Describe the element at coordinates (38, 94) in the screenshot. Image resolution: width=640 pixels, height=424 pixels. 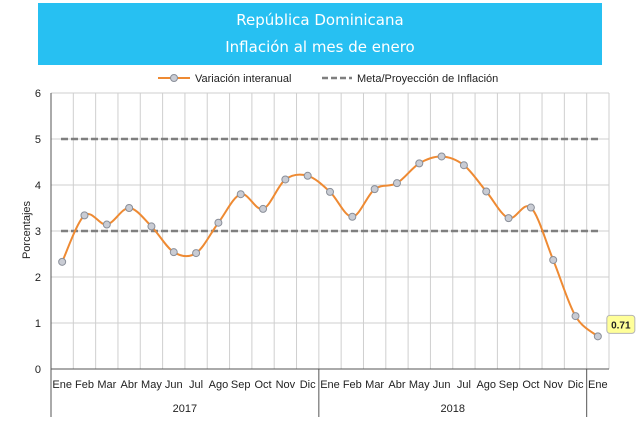
I see `y-tick-label: 6` at that location.